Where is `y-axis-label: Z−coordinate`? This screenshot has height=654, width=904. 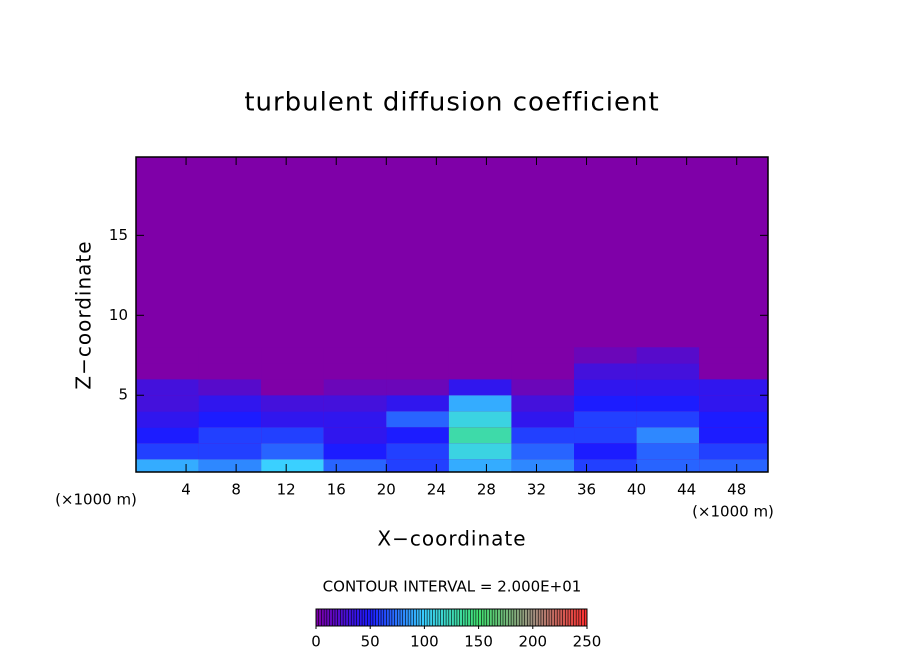
y-axis-label: Z−coordinate is located at coordinates (84, 314).